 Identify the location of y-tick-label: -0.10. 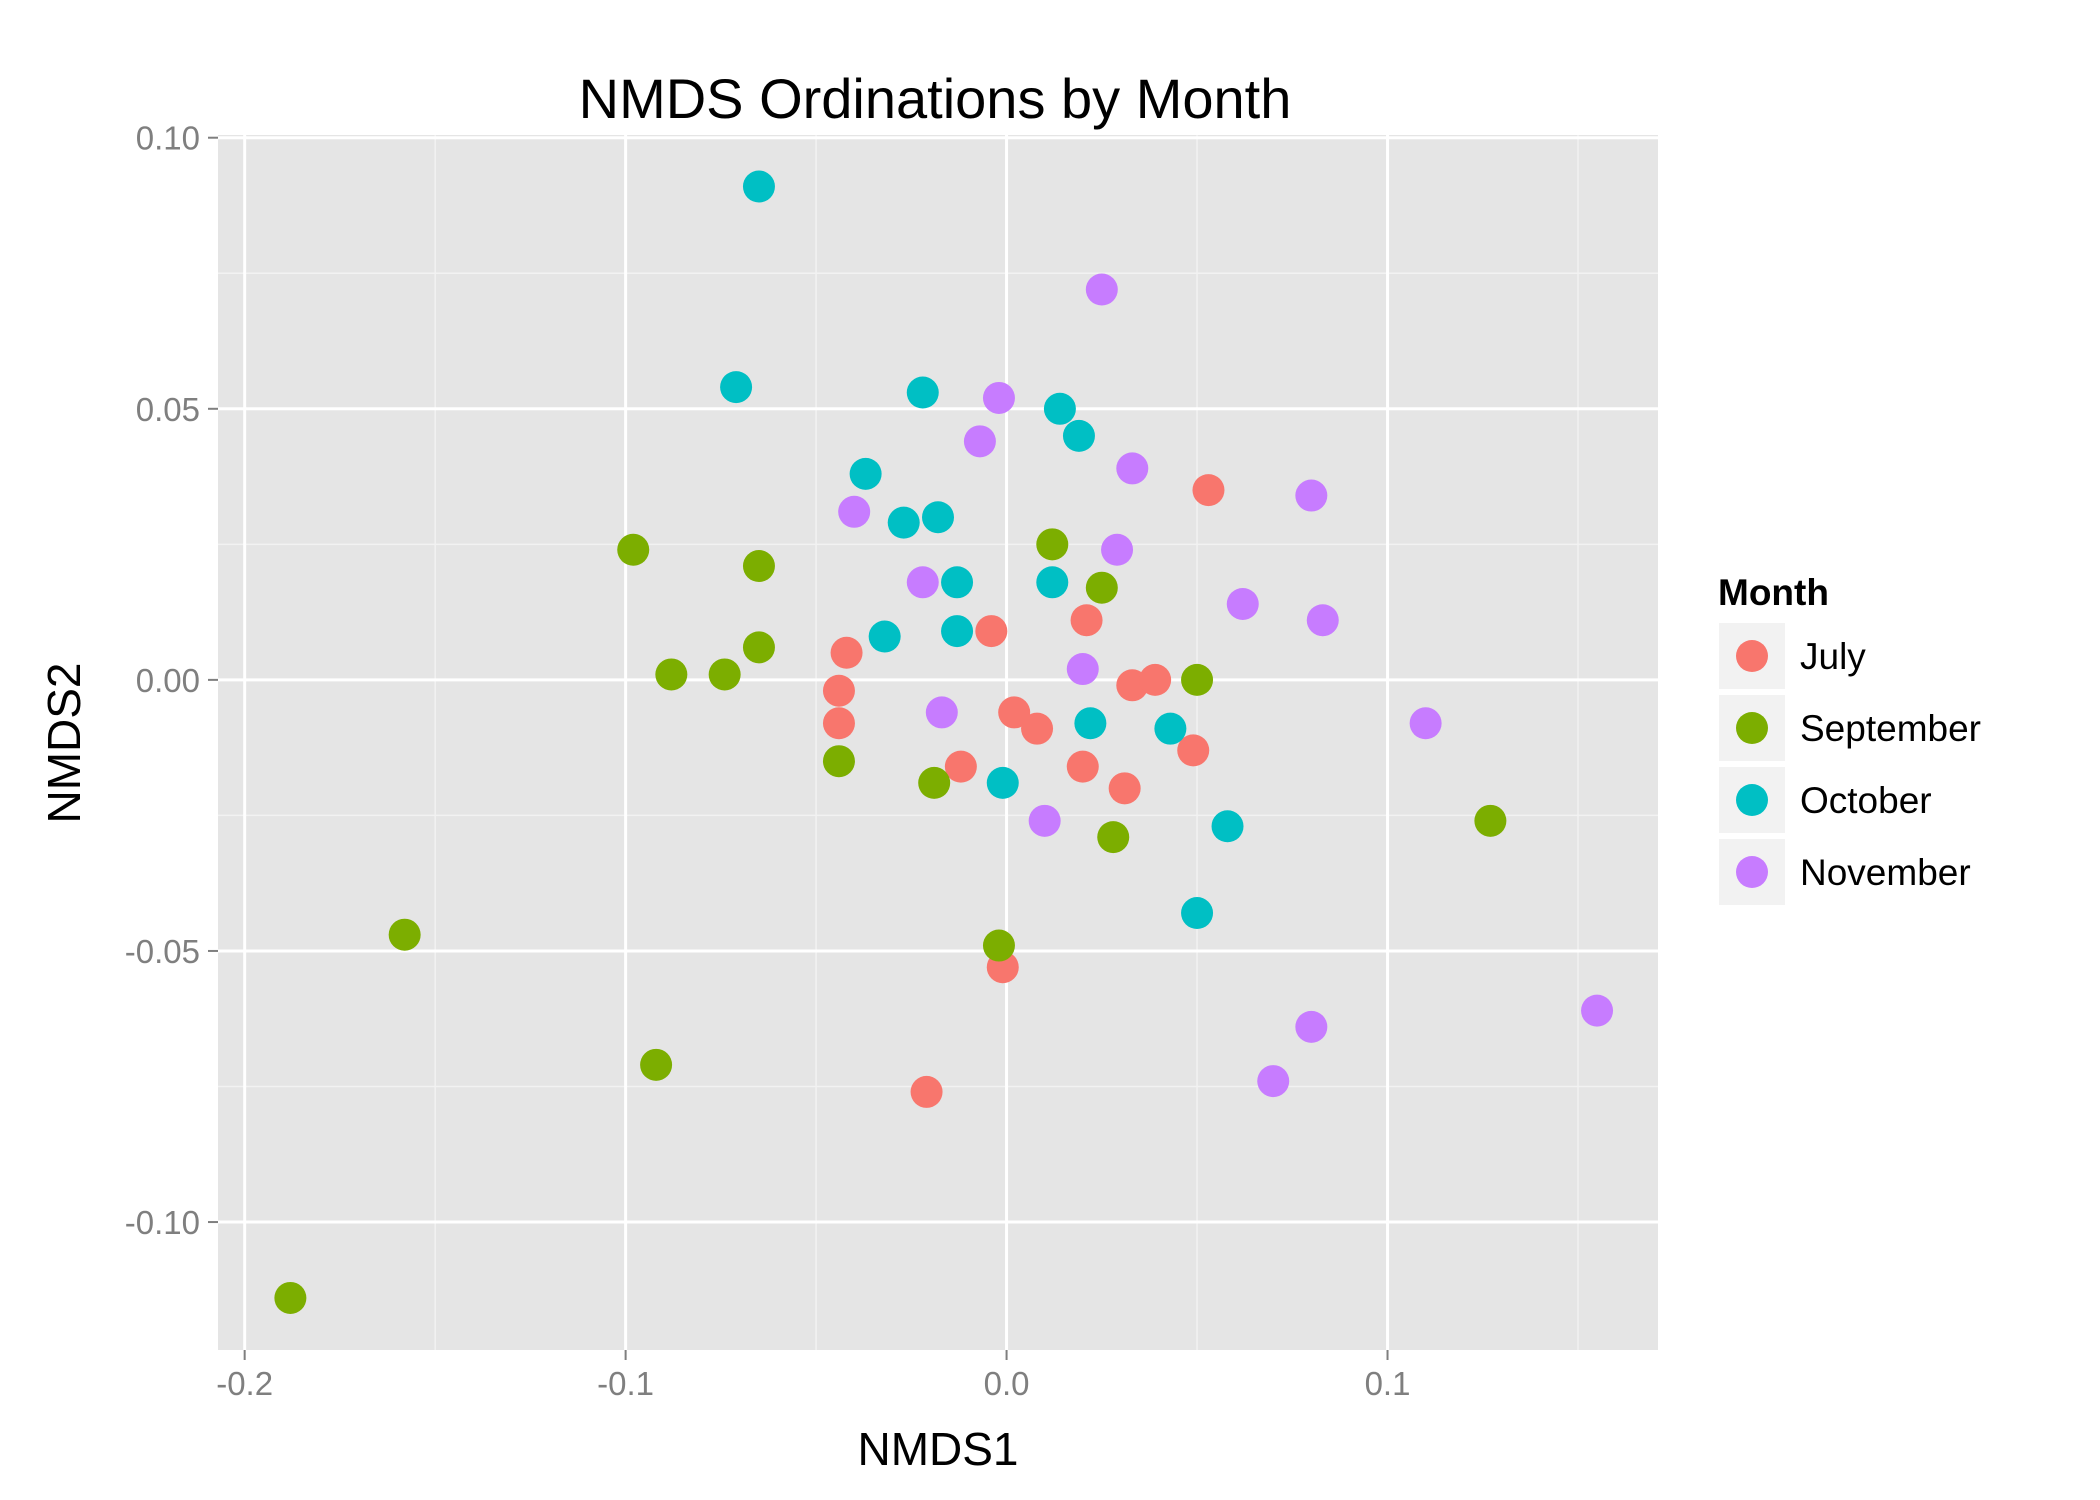
(162, 1222).